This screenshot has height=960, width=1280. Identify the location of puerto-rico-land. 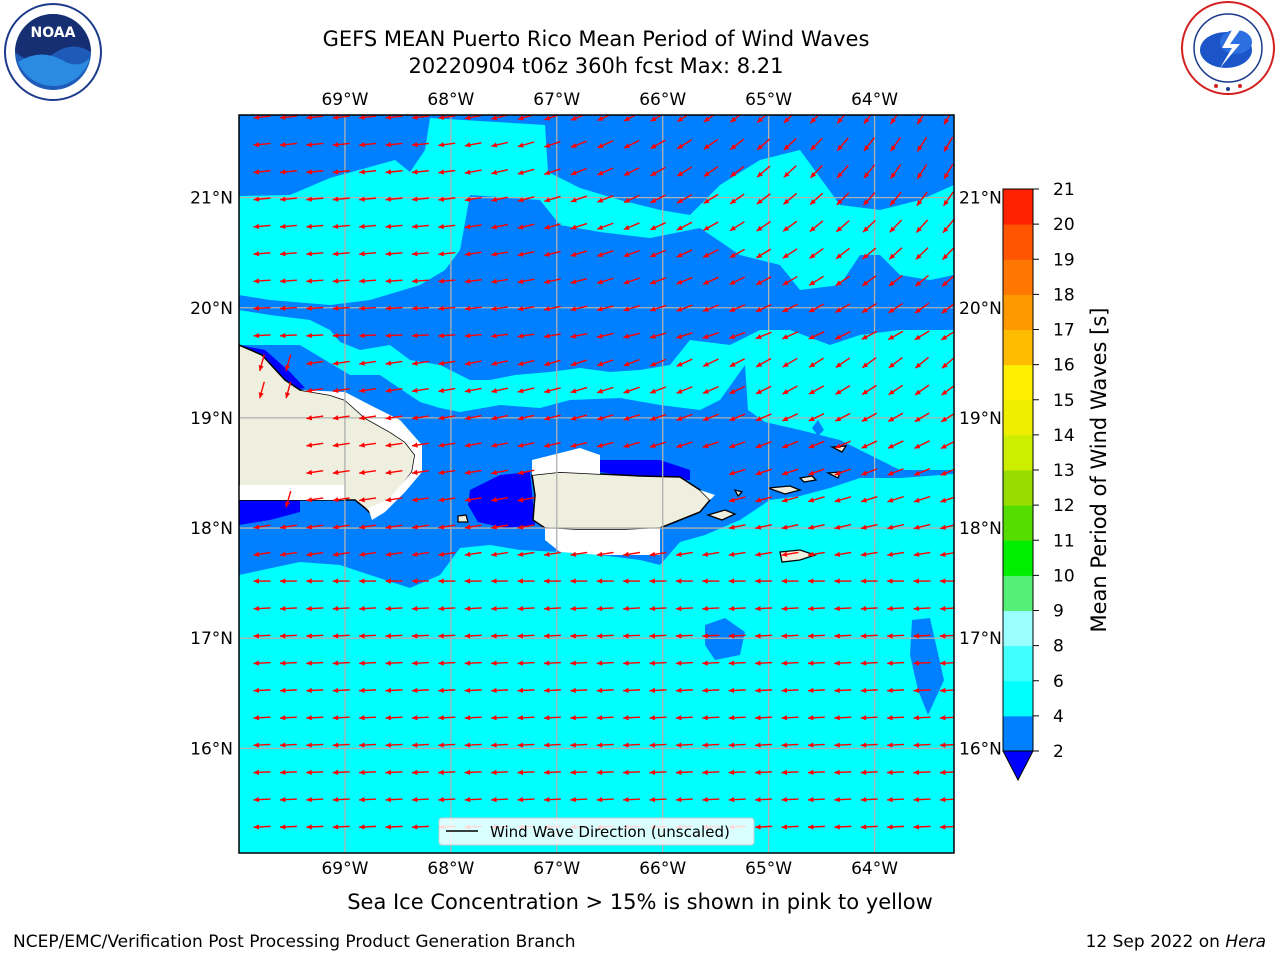
(621, 501).